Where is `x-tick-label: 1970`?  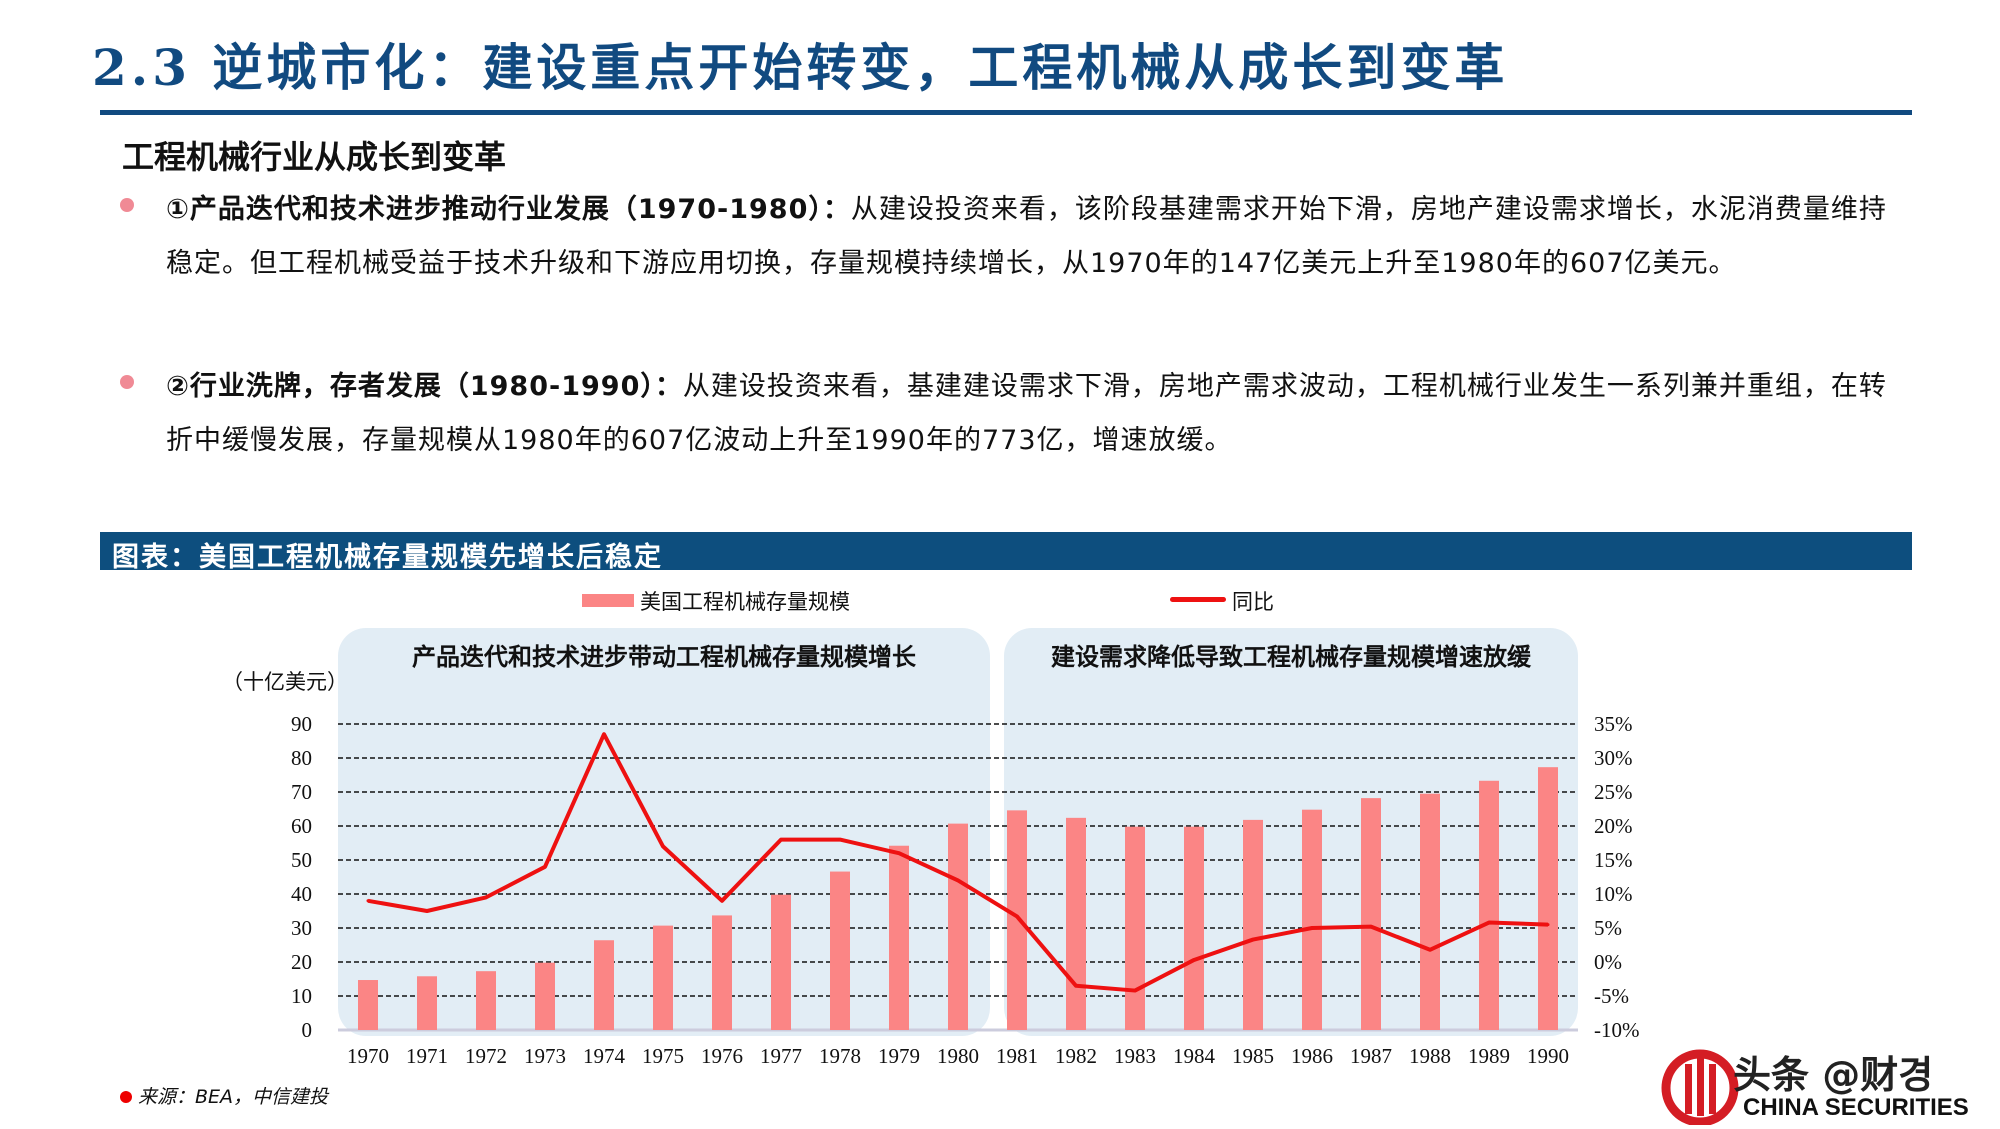
x-tick-label: 1970 is located at coordinates (368, 1056).